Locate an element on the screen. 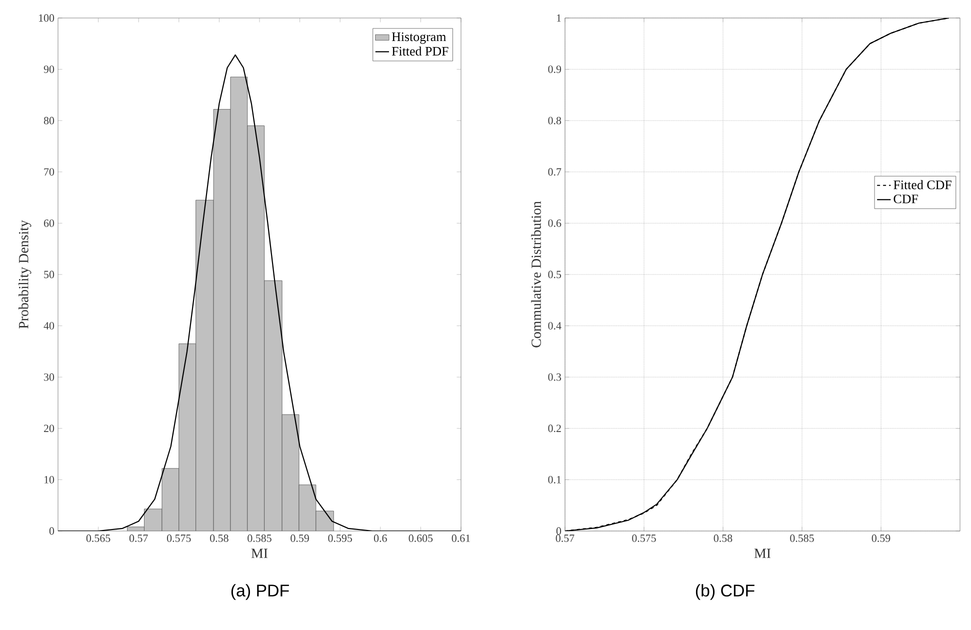 This screenshot has width=971, height=630. y-tick-label: 0.4 is located at coordinates (555, 326).